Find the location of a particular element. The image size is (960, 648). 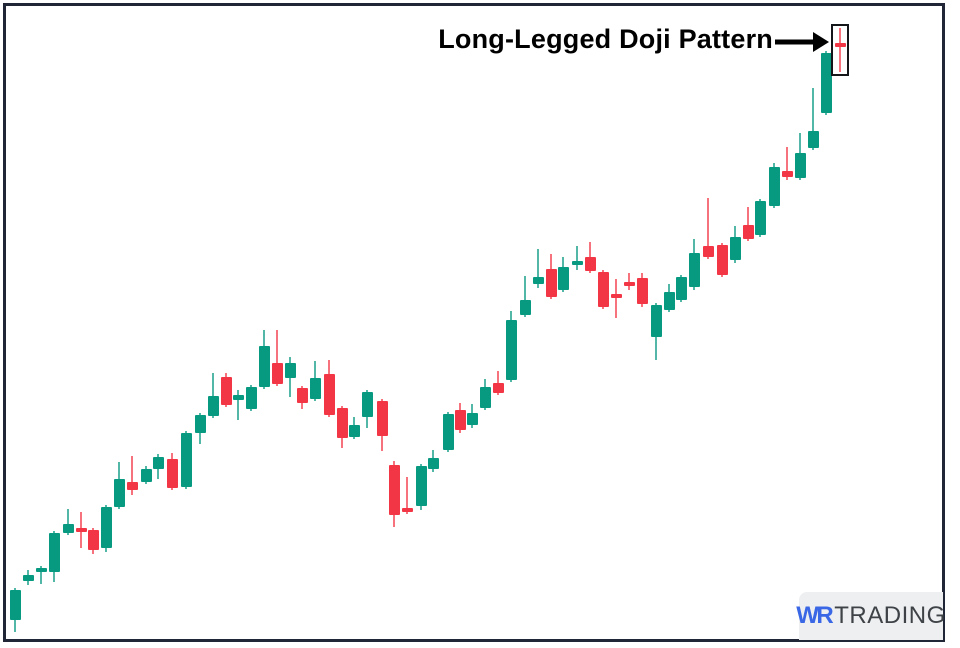

right-arrow-icon is located at coordinates (802, 42).